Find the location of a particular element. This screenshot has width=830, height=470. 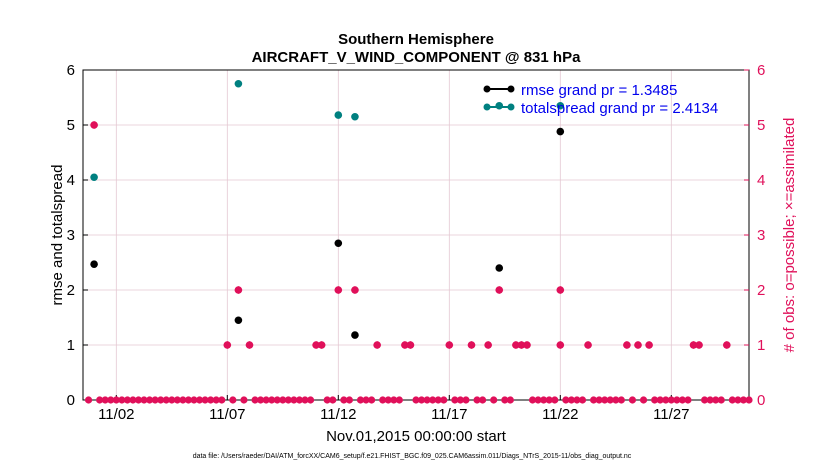

chart-subtitle: AIRCRAFT_V_WIND_COMPONENT @ 831 hPa is located at coordinates (417, 57).